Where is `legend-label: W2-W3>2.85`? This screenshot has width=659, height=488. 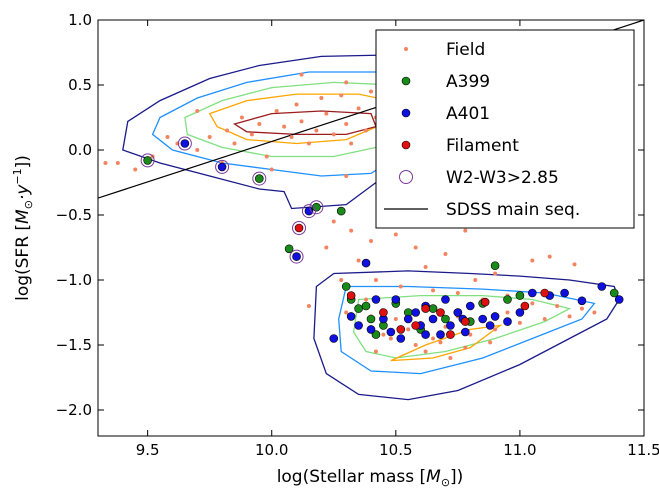 legend-label: W2-W3>2.85 is located at coordinates (502, 178).